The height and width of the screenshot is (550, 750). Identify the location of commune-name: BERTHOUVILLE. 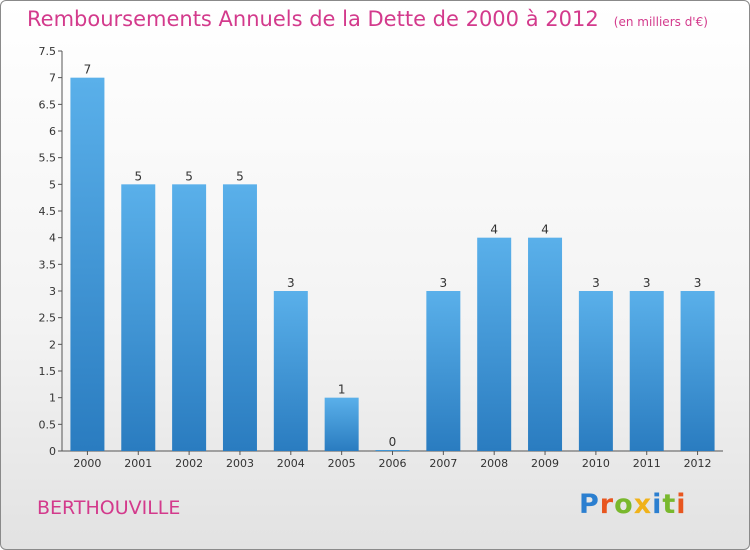
(109, 508).